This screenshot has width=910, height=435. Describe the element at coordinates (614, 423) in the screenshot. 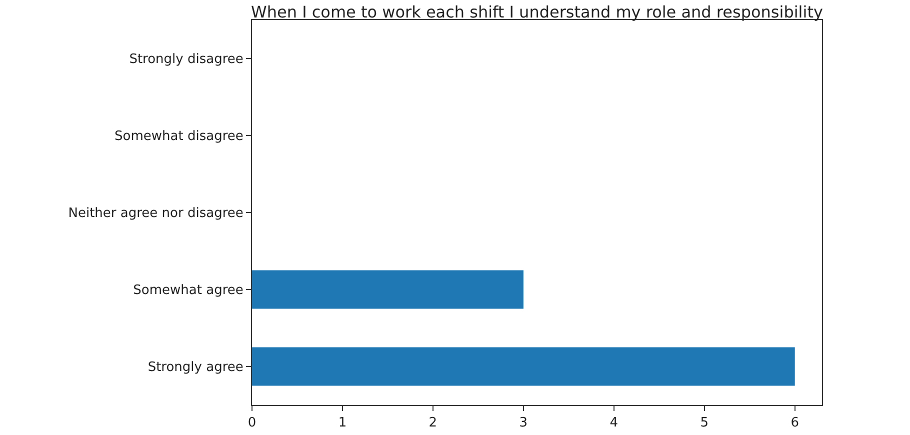

I see `x-tick-label: 4` at that location.